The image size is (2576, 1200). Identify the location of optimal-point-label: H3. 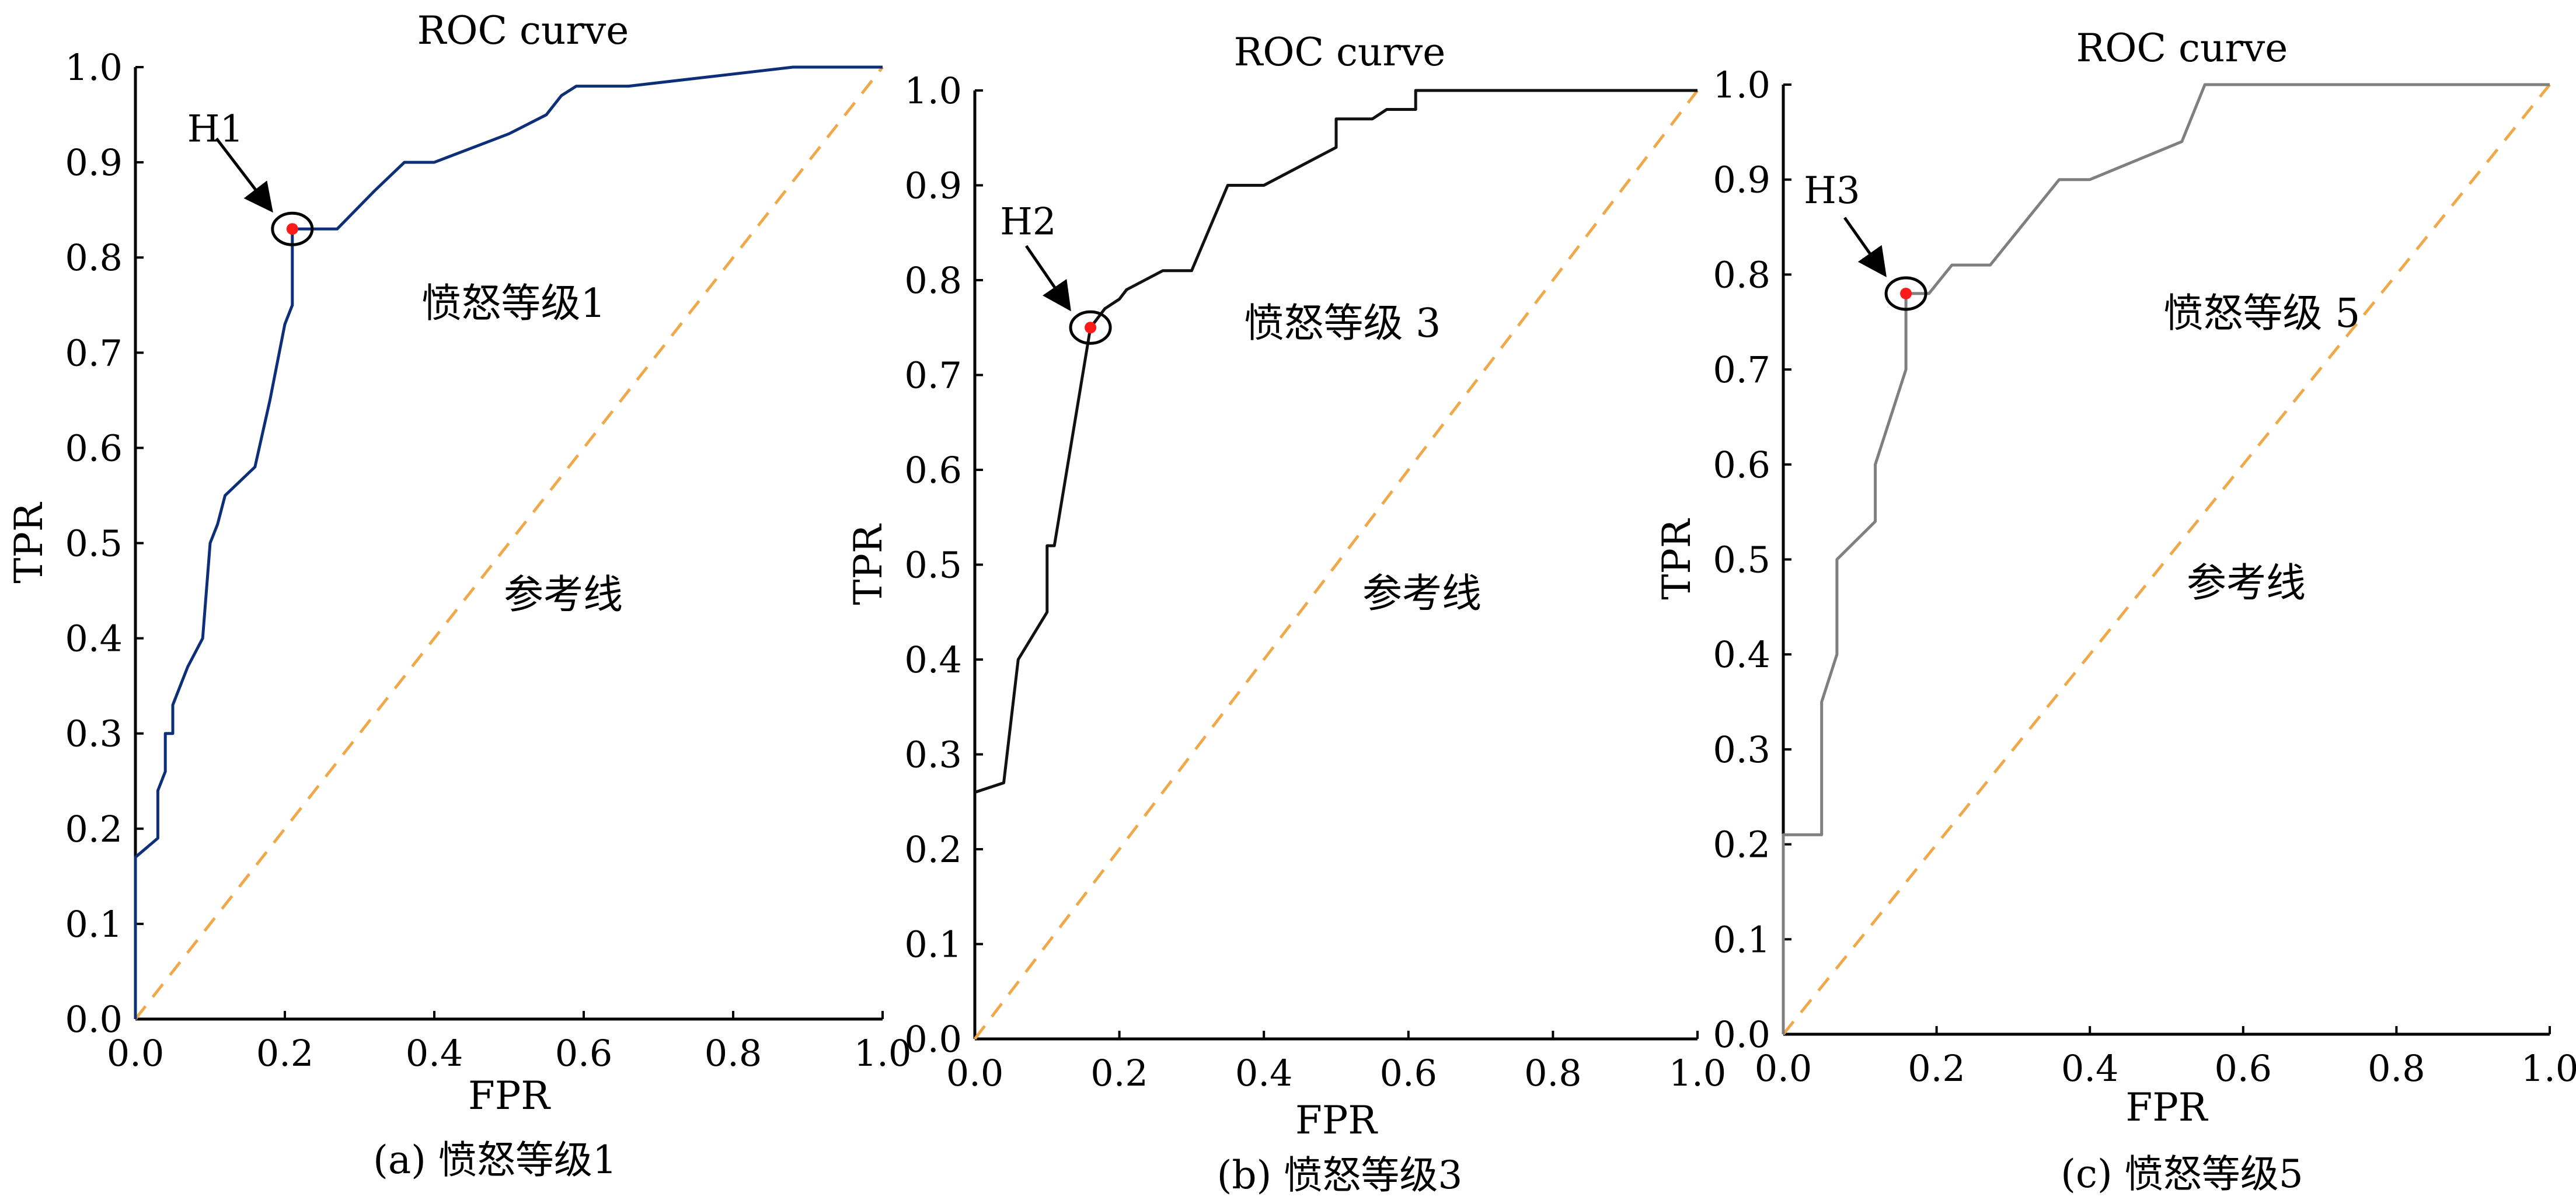
(1832, 190).